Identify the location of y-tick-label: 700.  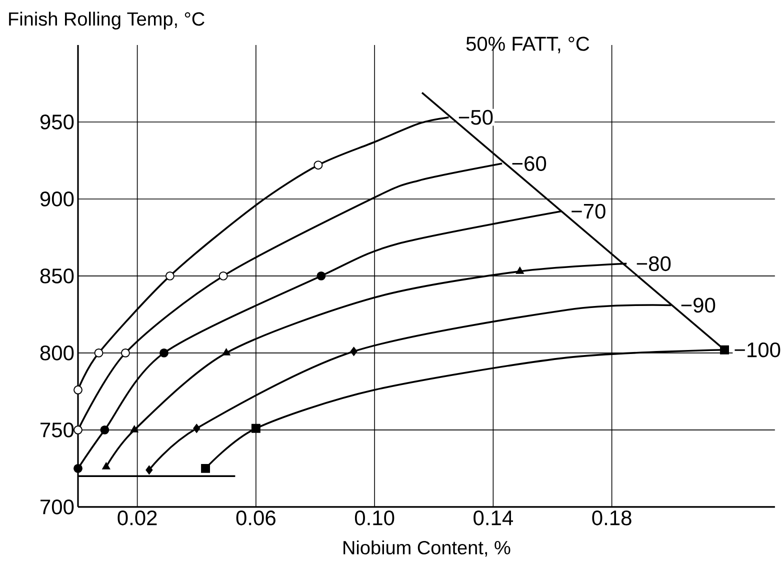
(57, 507).